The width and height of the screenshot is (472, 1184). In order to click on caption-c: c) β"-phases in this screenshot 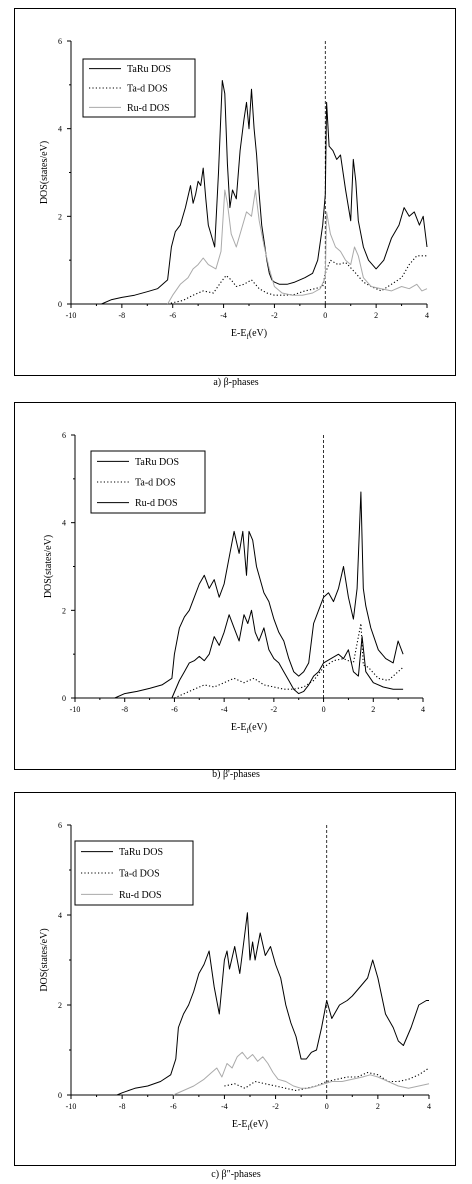, I will do `click(236, 1174)`.